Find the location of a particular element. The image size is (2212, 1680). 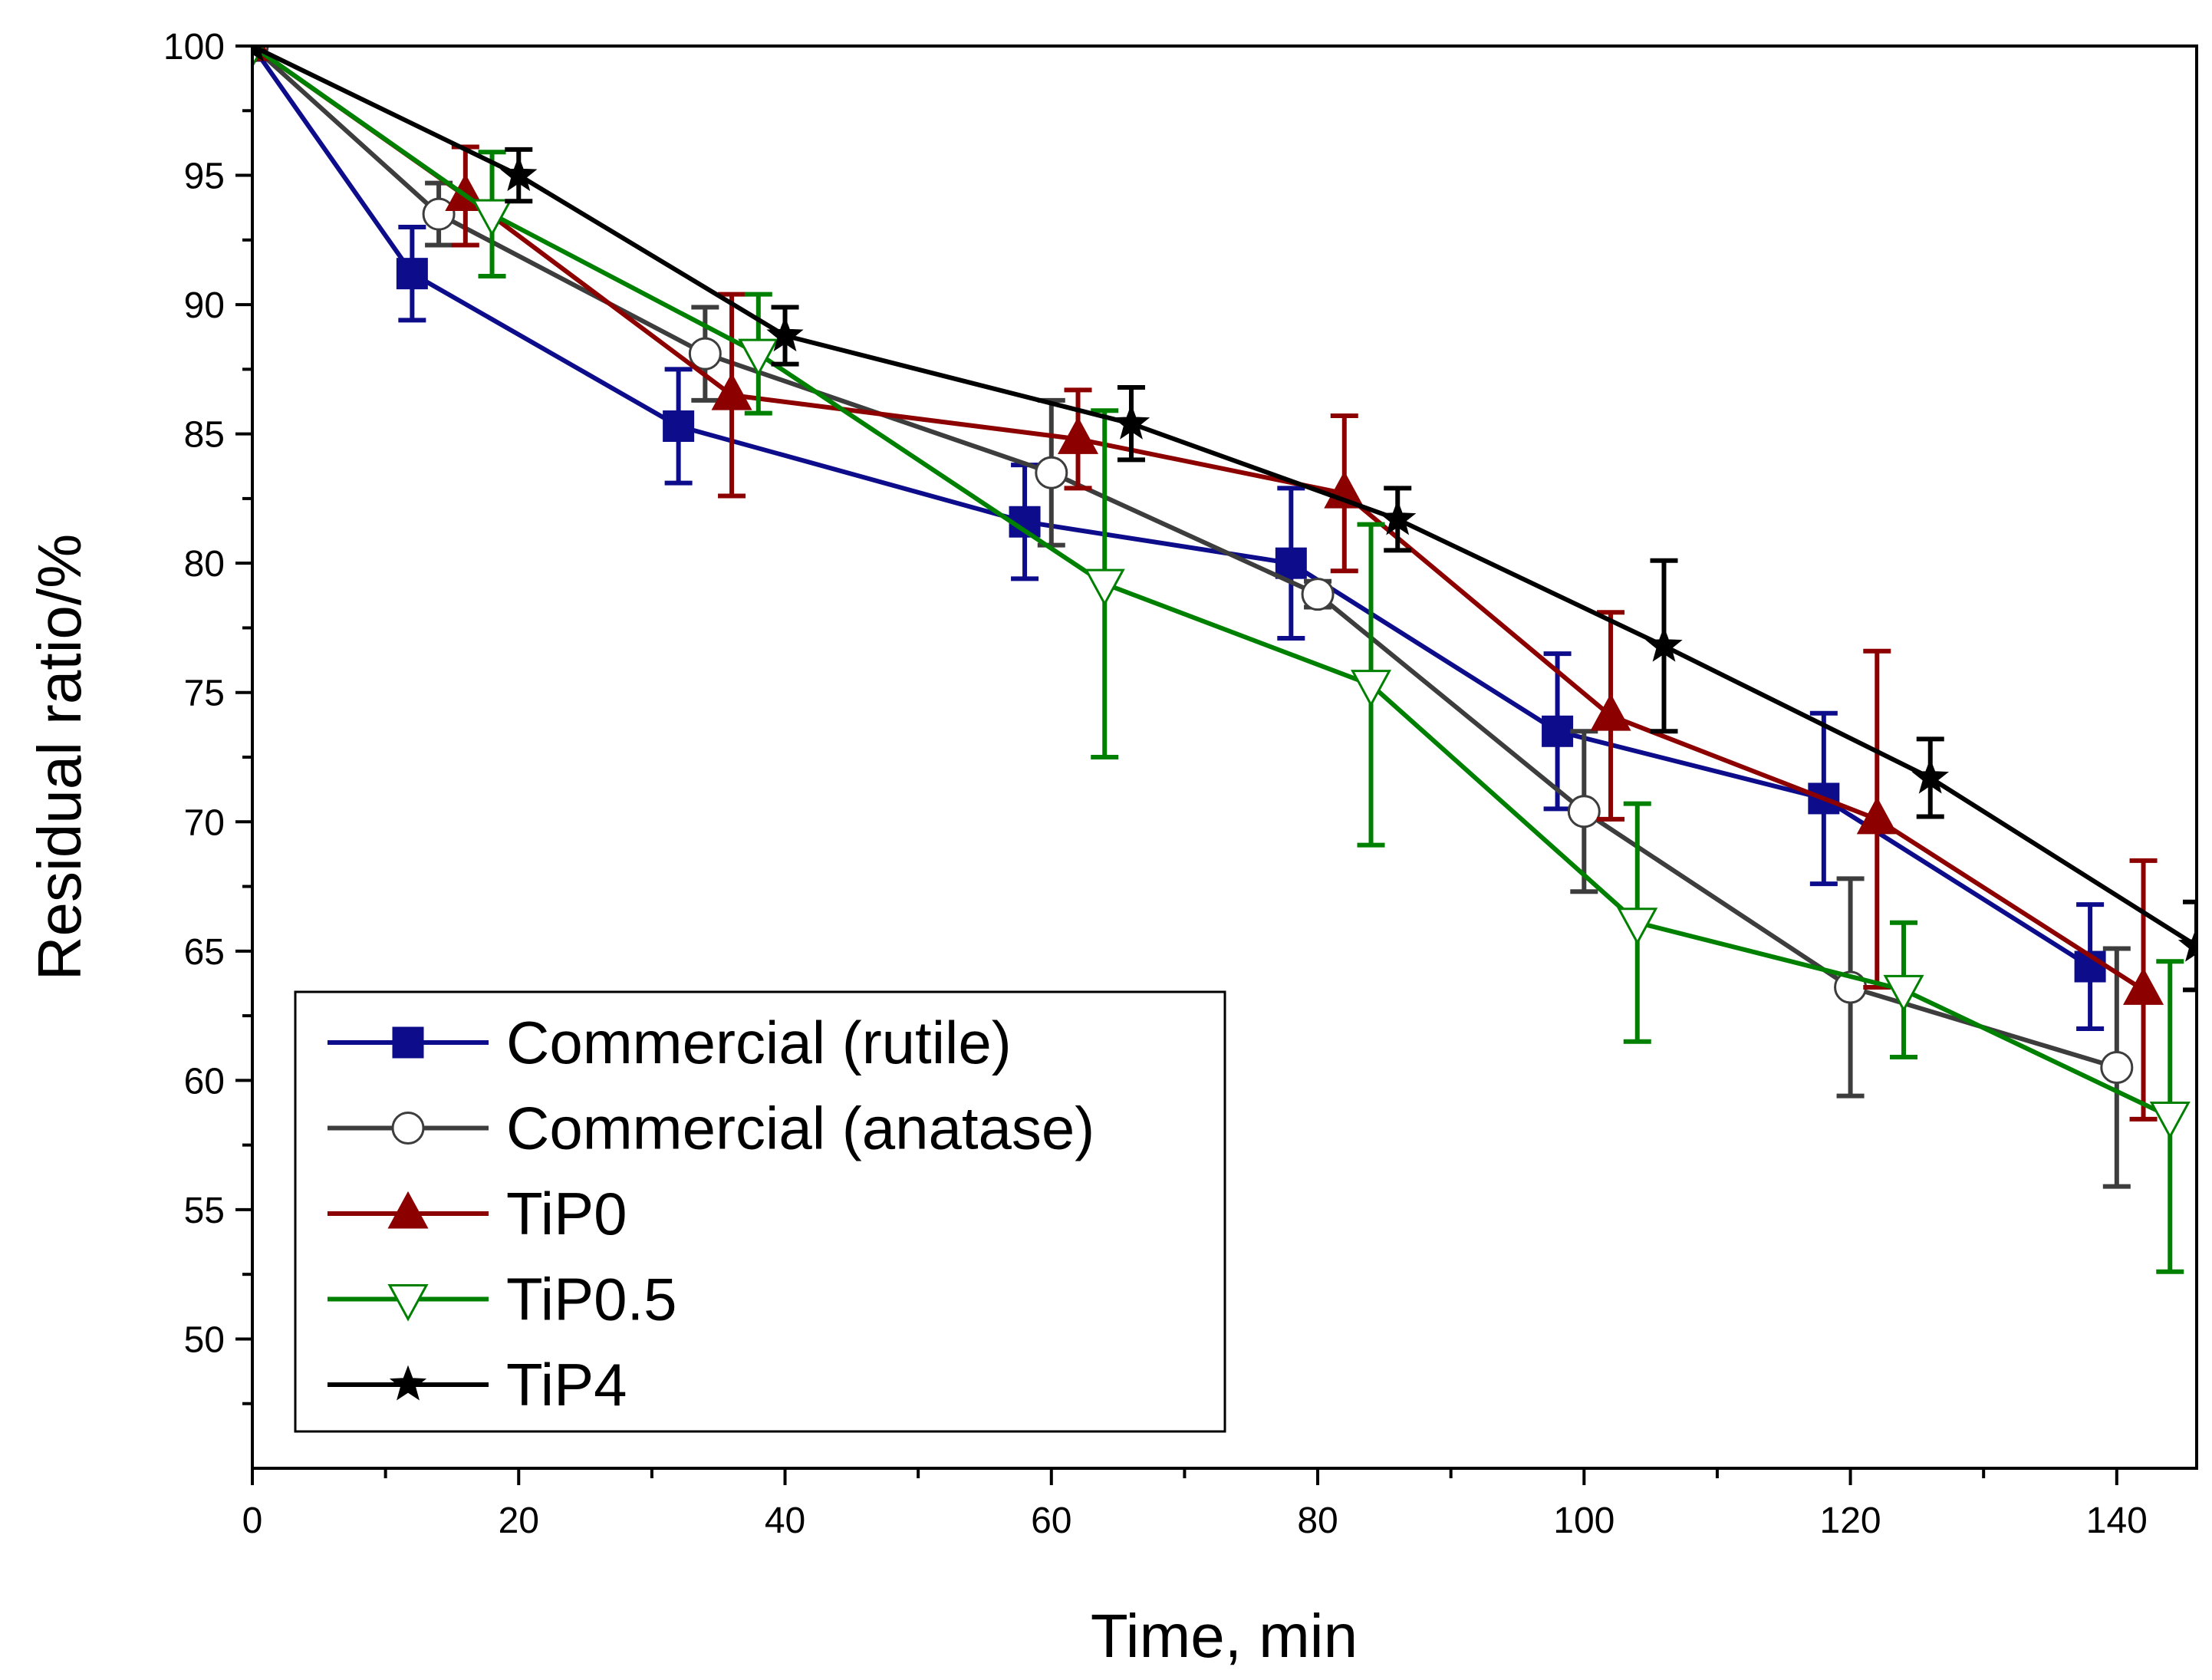

x-tick-label: 0 is located at coordinates (252, 1520).